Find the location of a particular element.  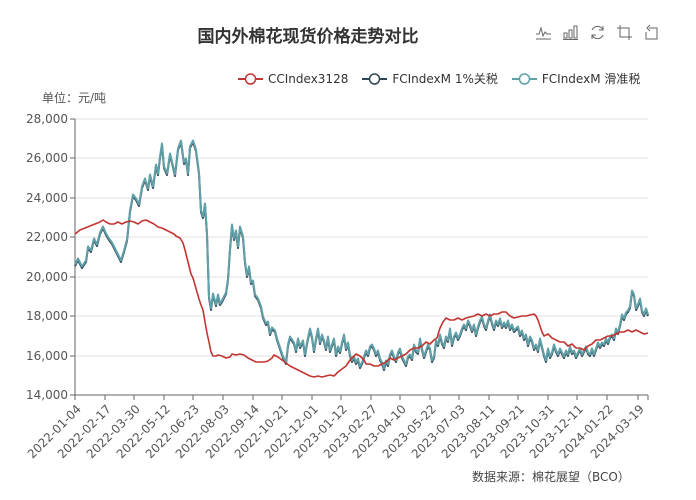

y-axis is located at coordinates (73, 257).